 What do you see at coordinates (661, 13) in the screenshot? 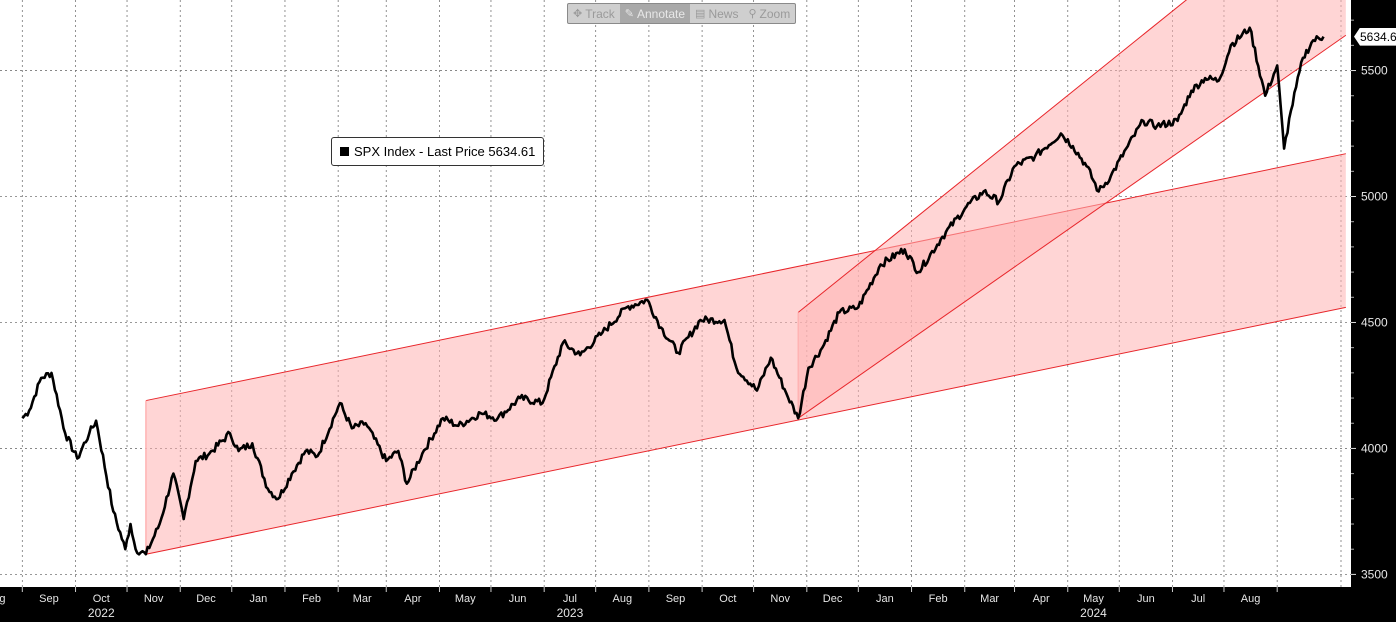
I see `annotate-label: Annotate` at bounding box center [661, 13].